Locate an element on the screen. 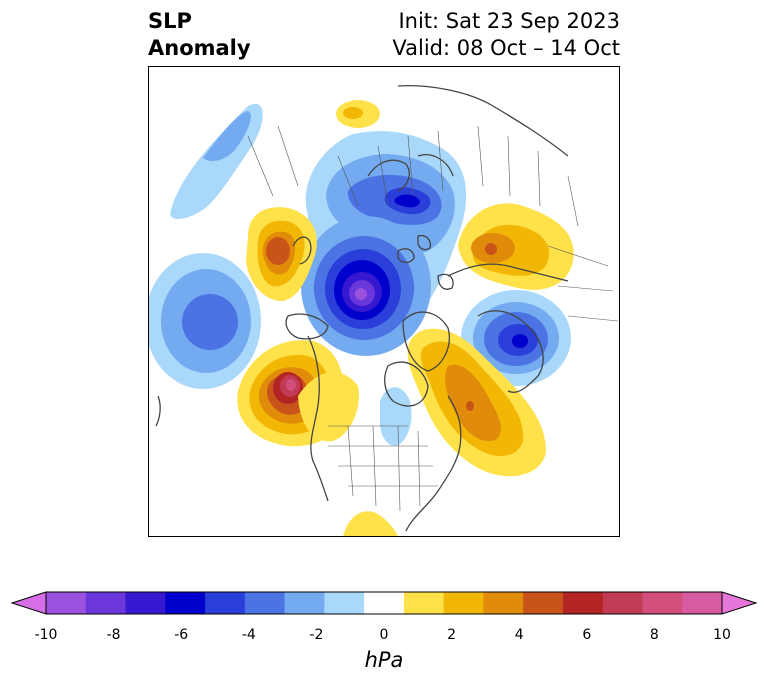 This screenshot has height=686, width=768. colorbar-outline is located at coordinates (384, 603).